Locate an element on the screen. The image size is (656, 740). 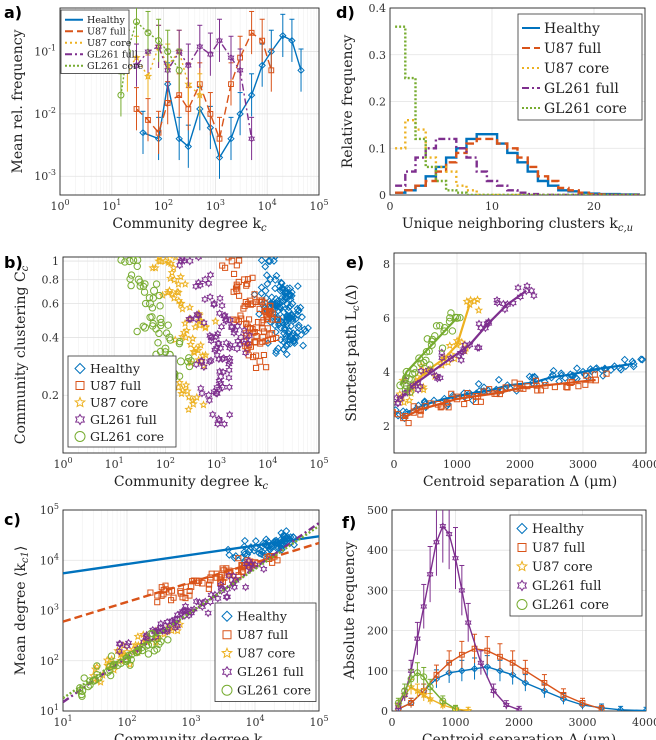
legend-label: U87 core is located at coordinates (109, 43).